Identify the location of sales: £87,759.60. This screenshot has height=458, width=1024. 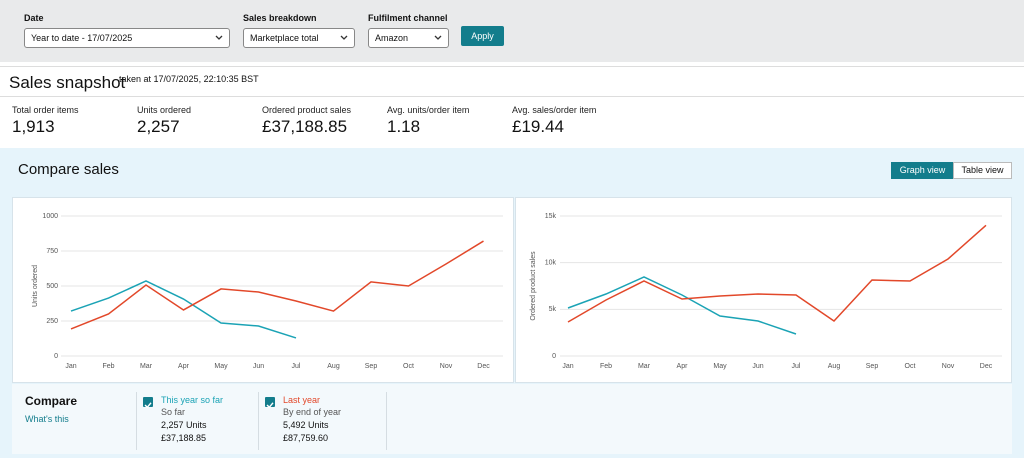
(306, 438).